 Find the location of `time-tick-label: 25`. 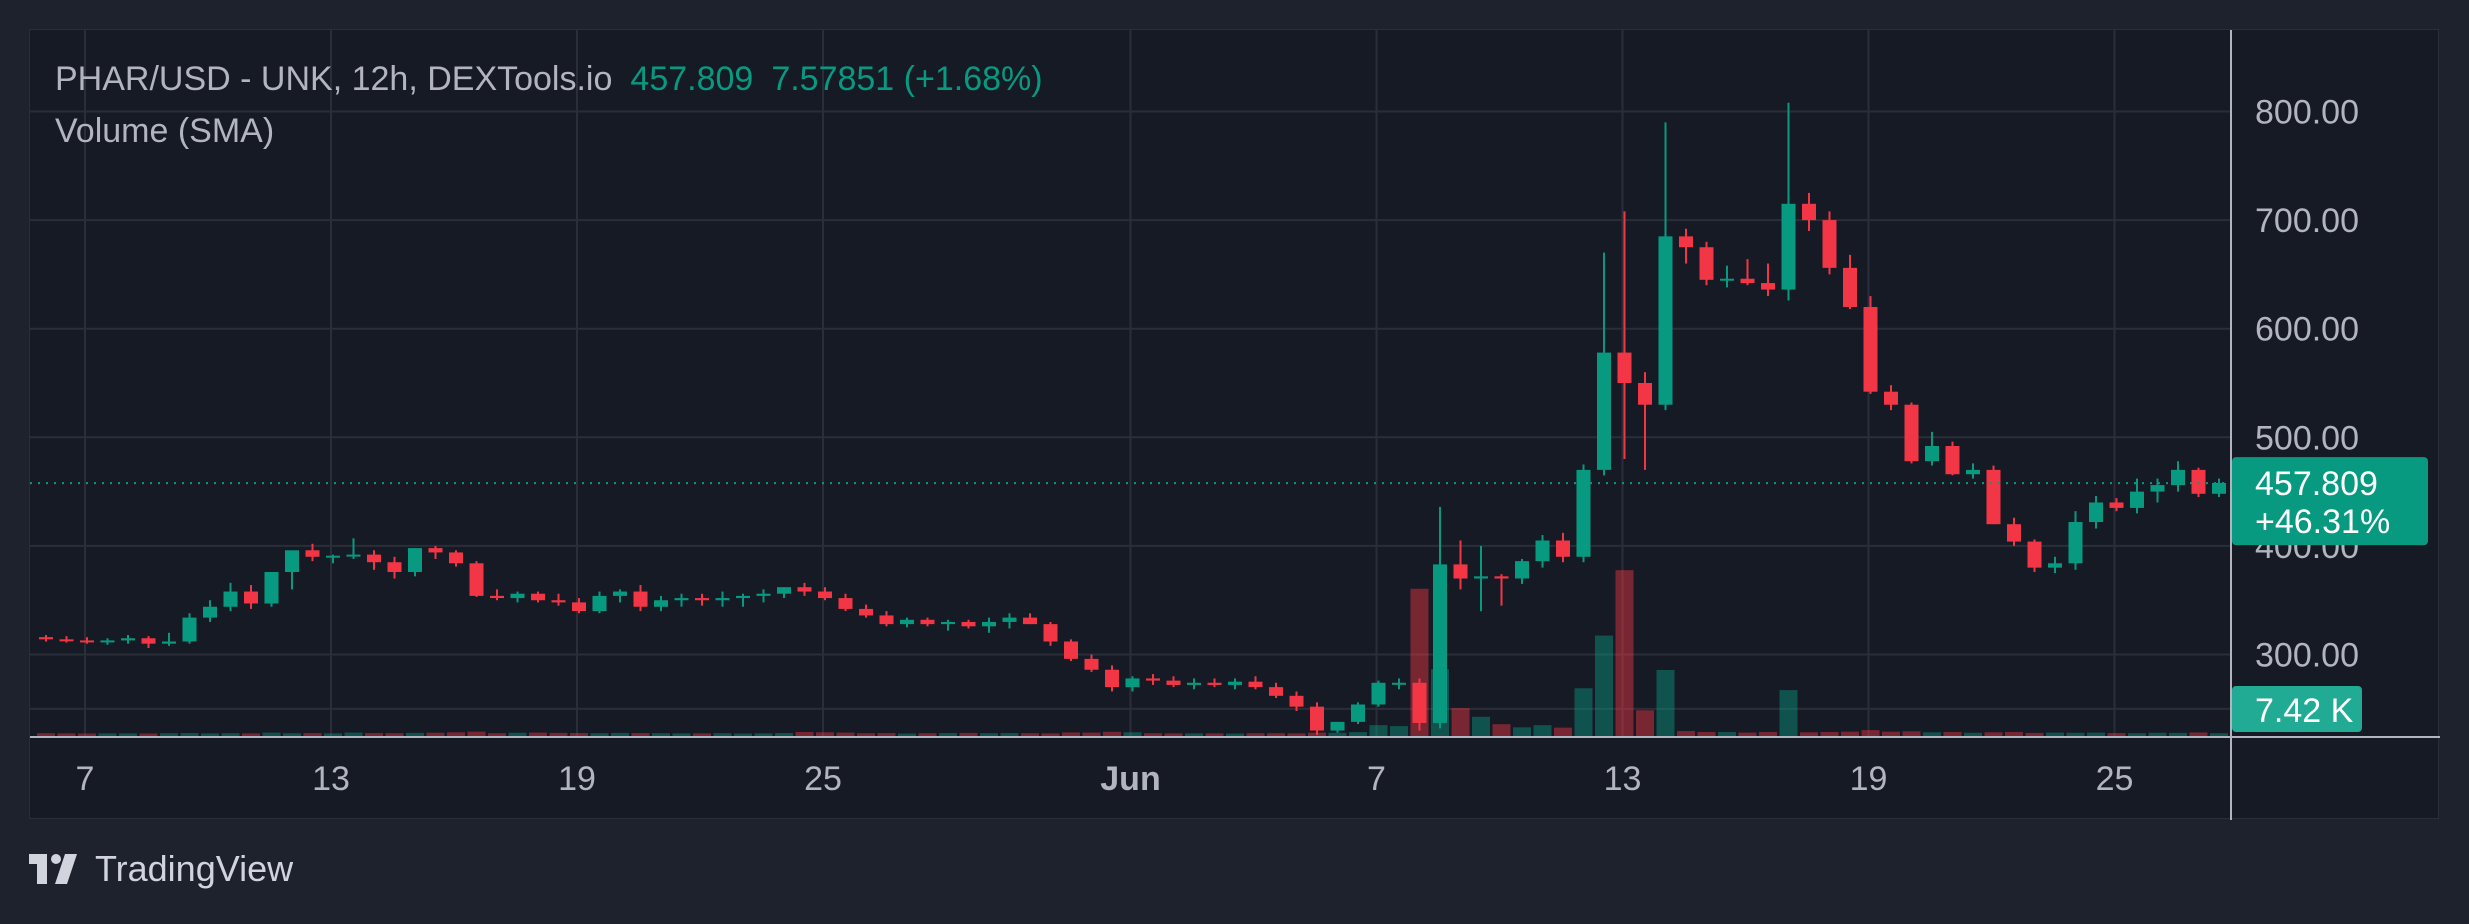

time-tick-label: 25 is located at coordinates (823, 779).